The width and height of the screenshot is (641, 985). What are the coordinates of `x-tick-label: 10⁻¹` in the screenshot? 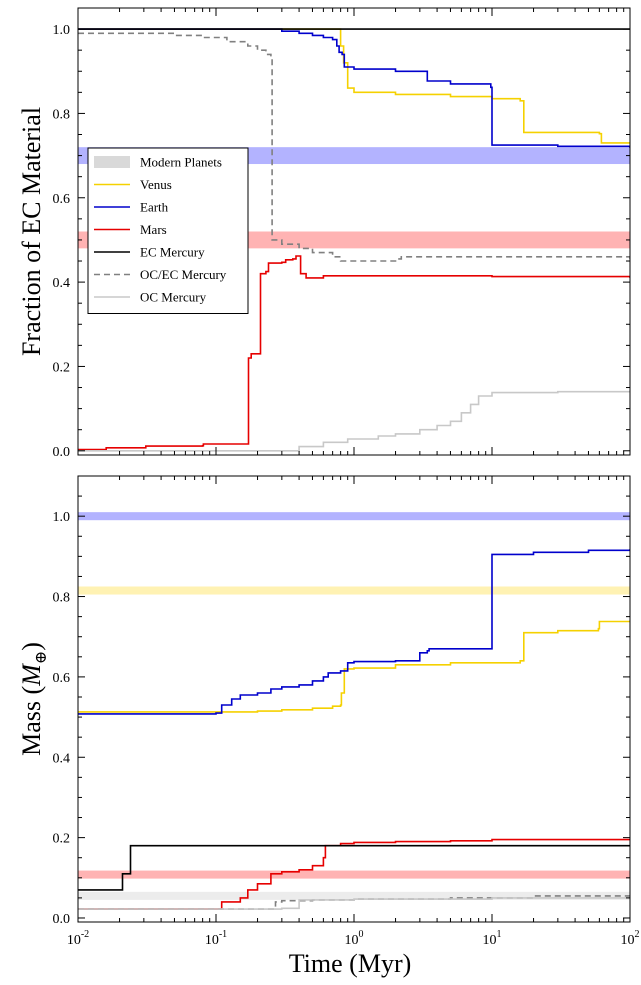 It's located at (216, 938).